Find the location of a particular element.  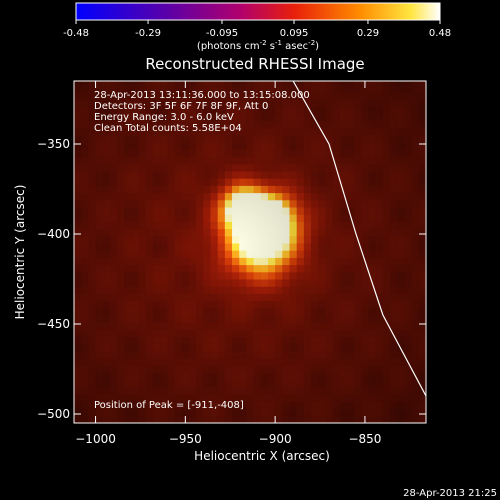

y-axis-label: Heliocentric Y (arcsec) is located at coordinates (20, 252).